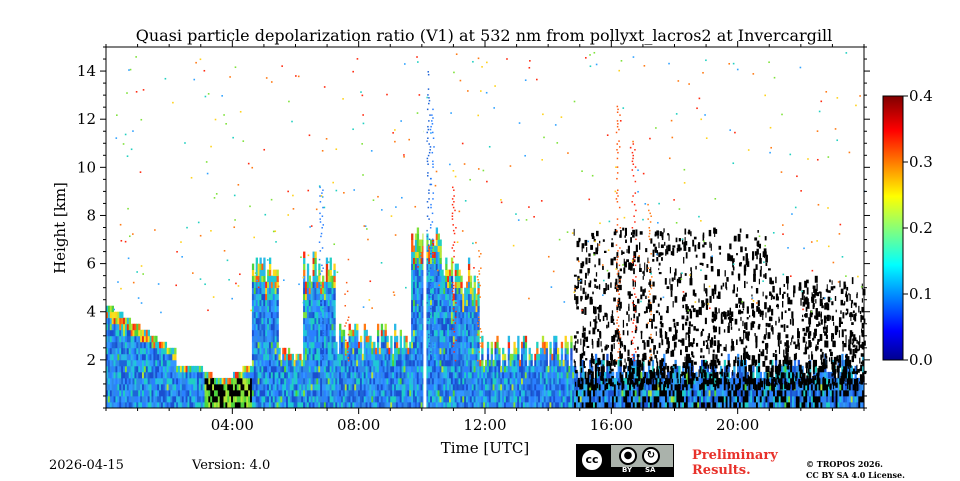 The height and width of the screenshot is (481, 960). Describe the element at coordinates (627, 470) in the screenshot. I see `badge-by-label: BY` at that location.